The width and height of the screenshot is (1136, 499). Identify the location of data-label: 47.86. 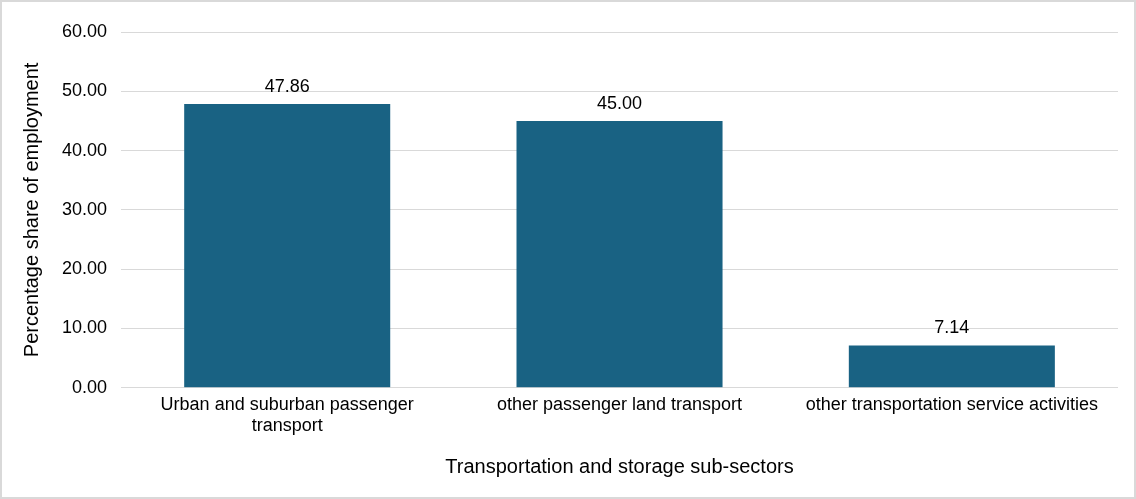
(287, 85).